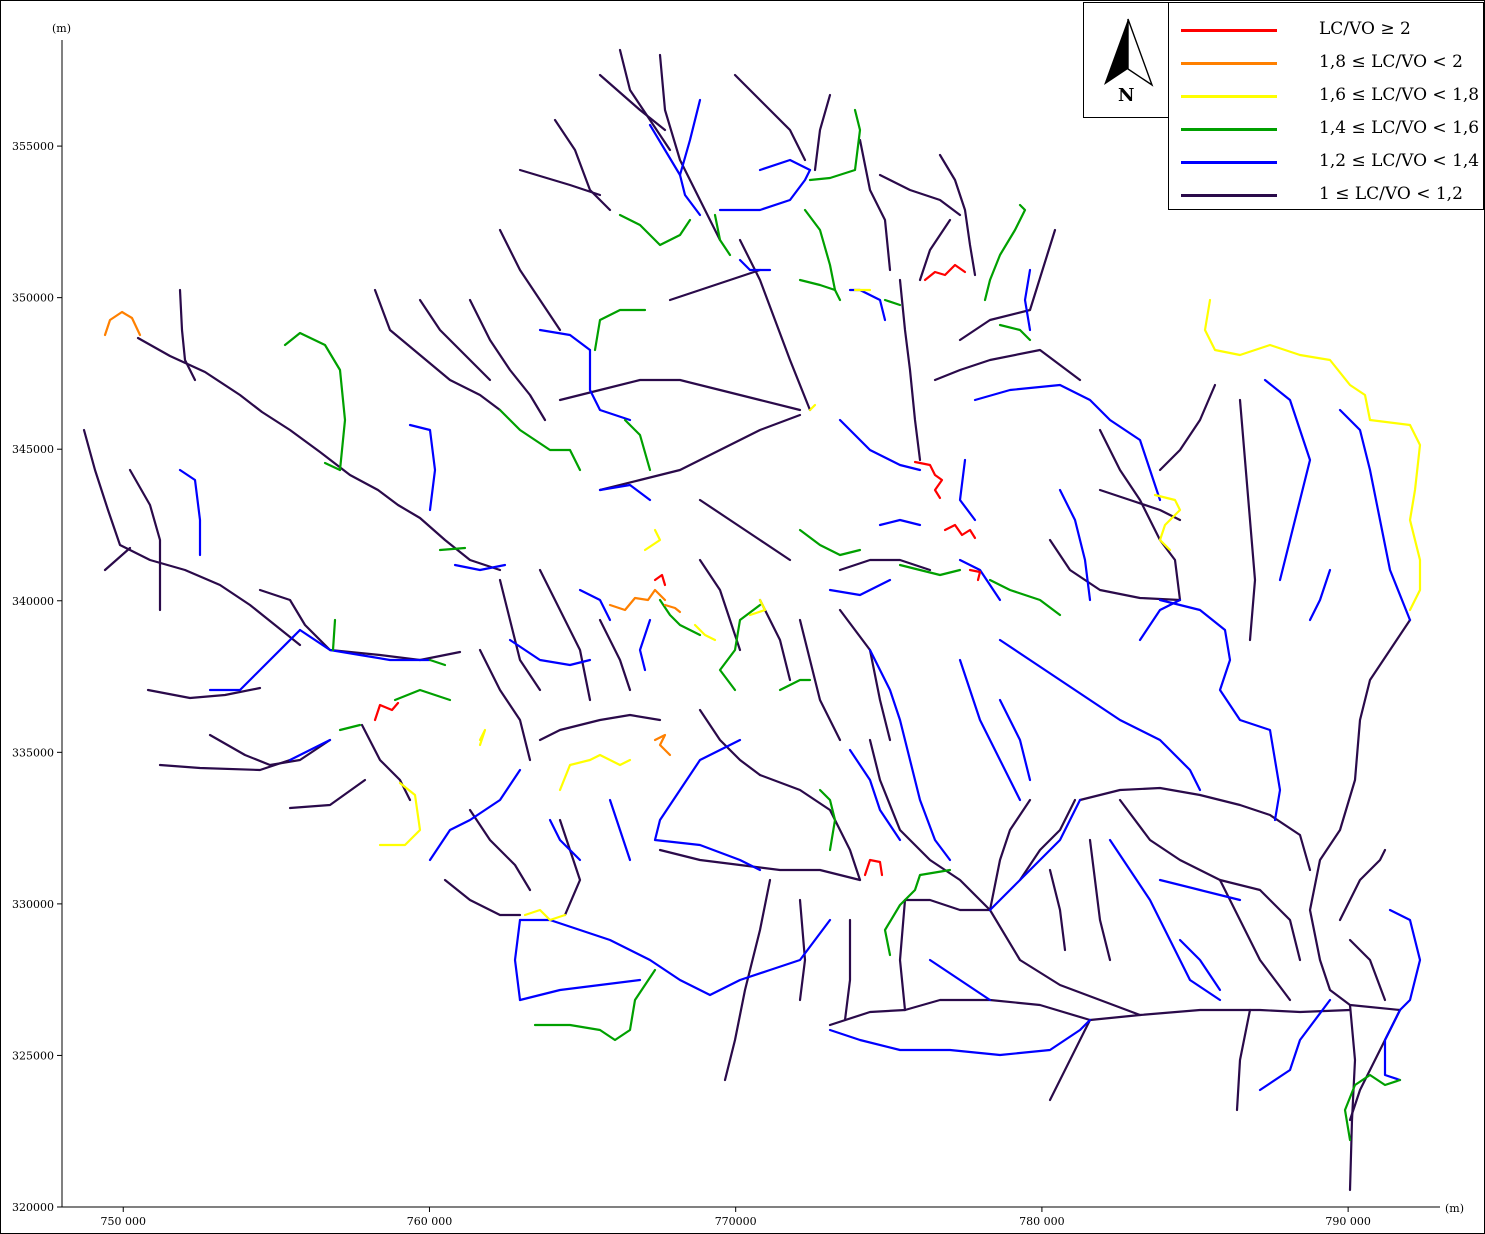 The width and height of the screenshot is (1485, 1234). I want to click on y-tick-label: 320000, so click(33, 1207).